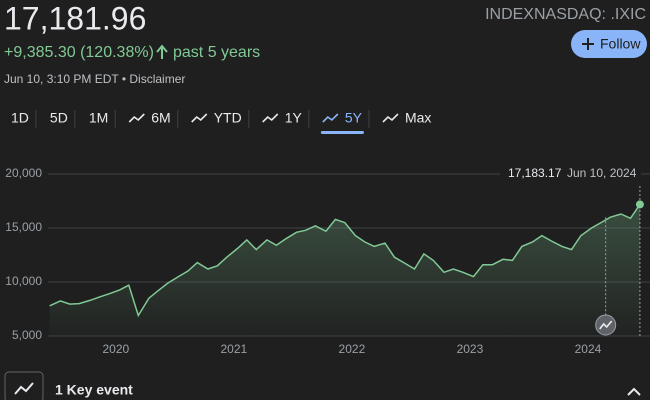 The width and height of the screenshot is (650, 400). I want to click on tab-label: Max, so click(418, 118).